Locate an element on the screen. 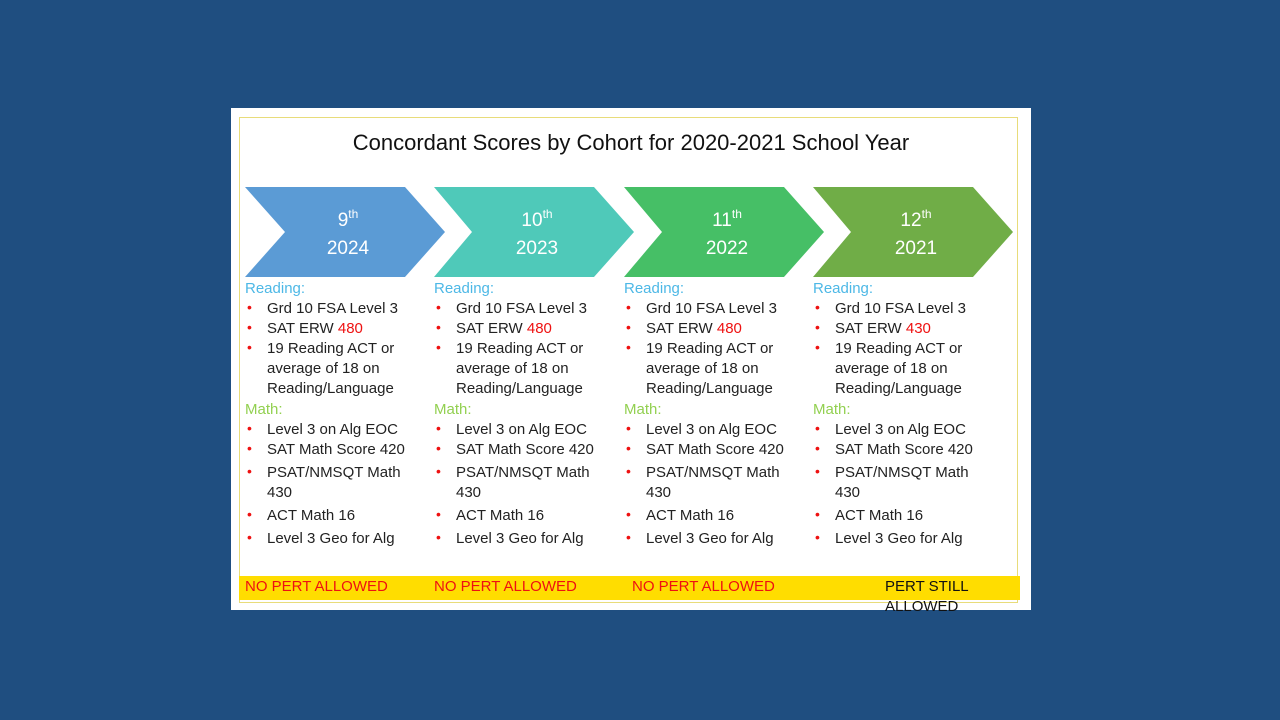 The width and height of the screenshot is (1280, 720). list-item: SAT ERW 430 is located at coordinates (905, 328).